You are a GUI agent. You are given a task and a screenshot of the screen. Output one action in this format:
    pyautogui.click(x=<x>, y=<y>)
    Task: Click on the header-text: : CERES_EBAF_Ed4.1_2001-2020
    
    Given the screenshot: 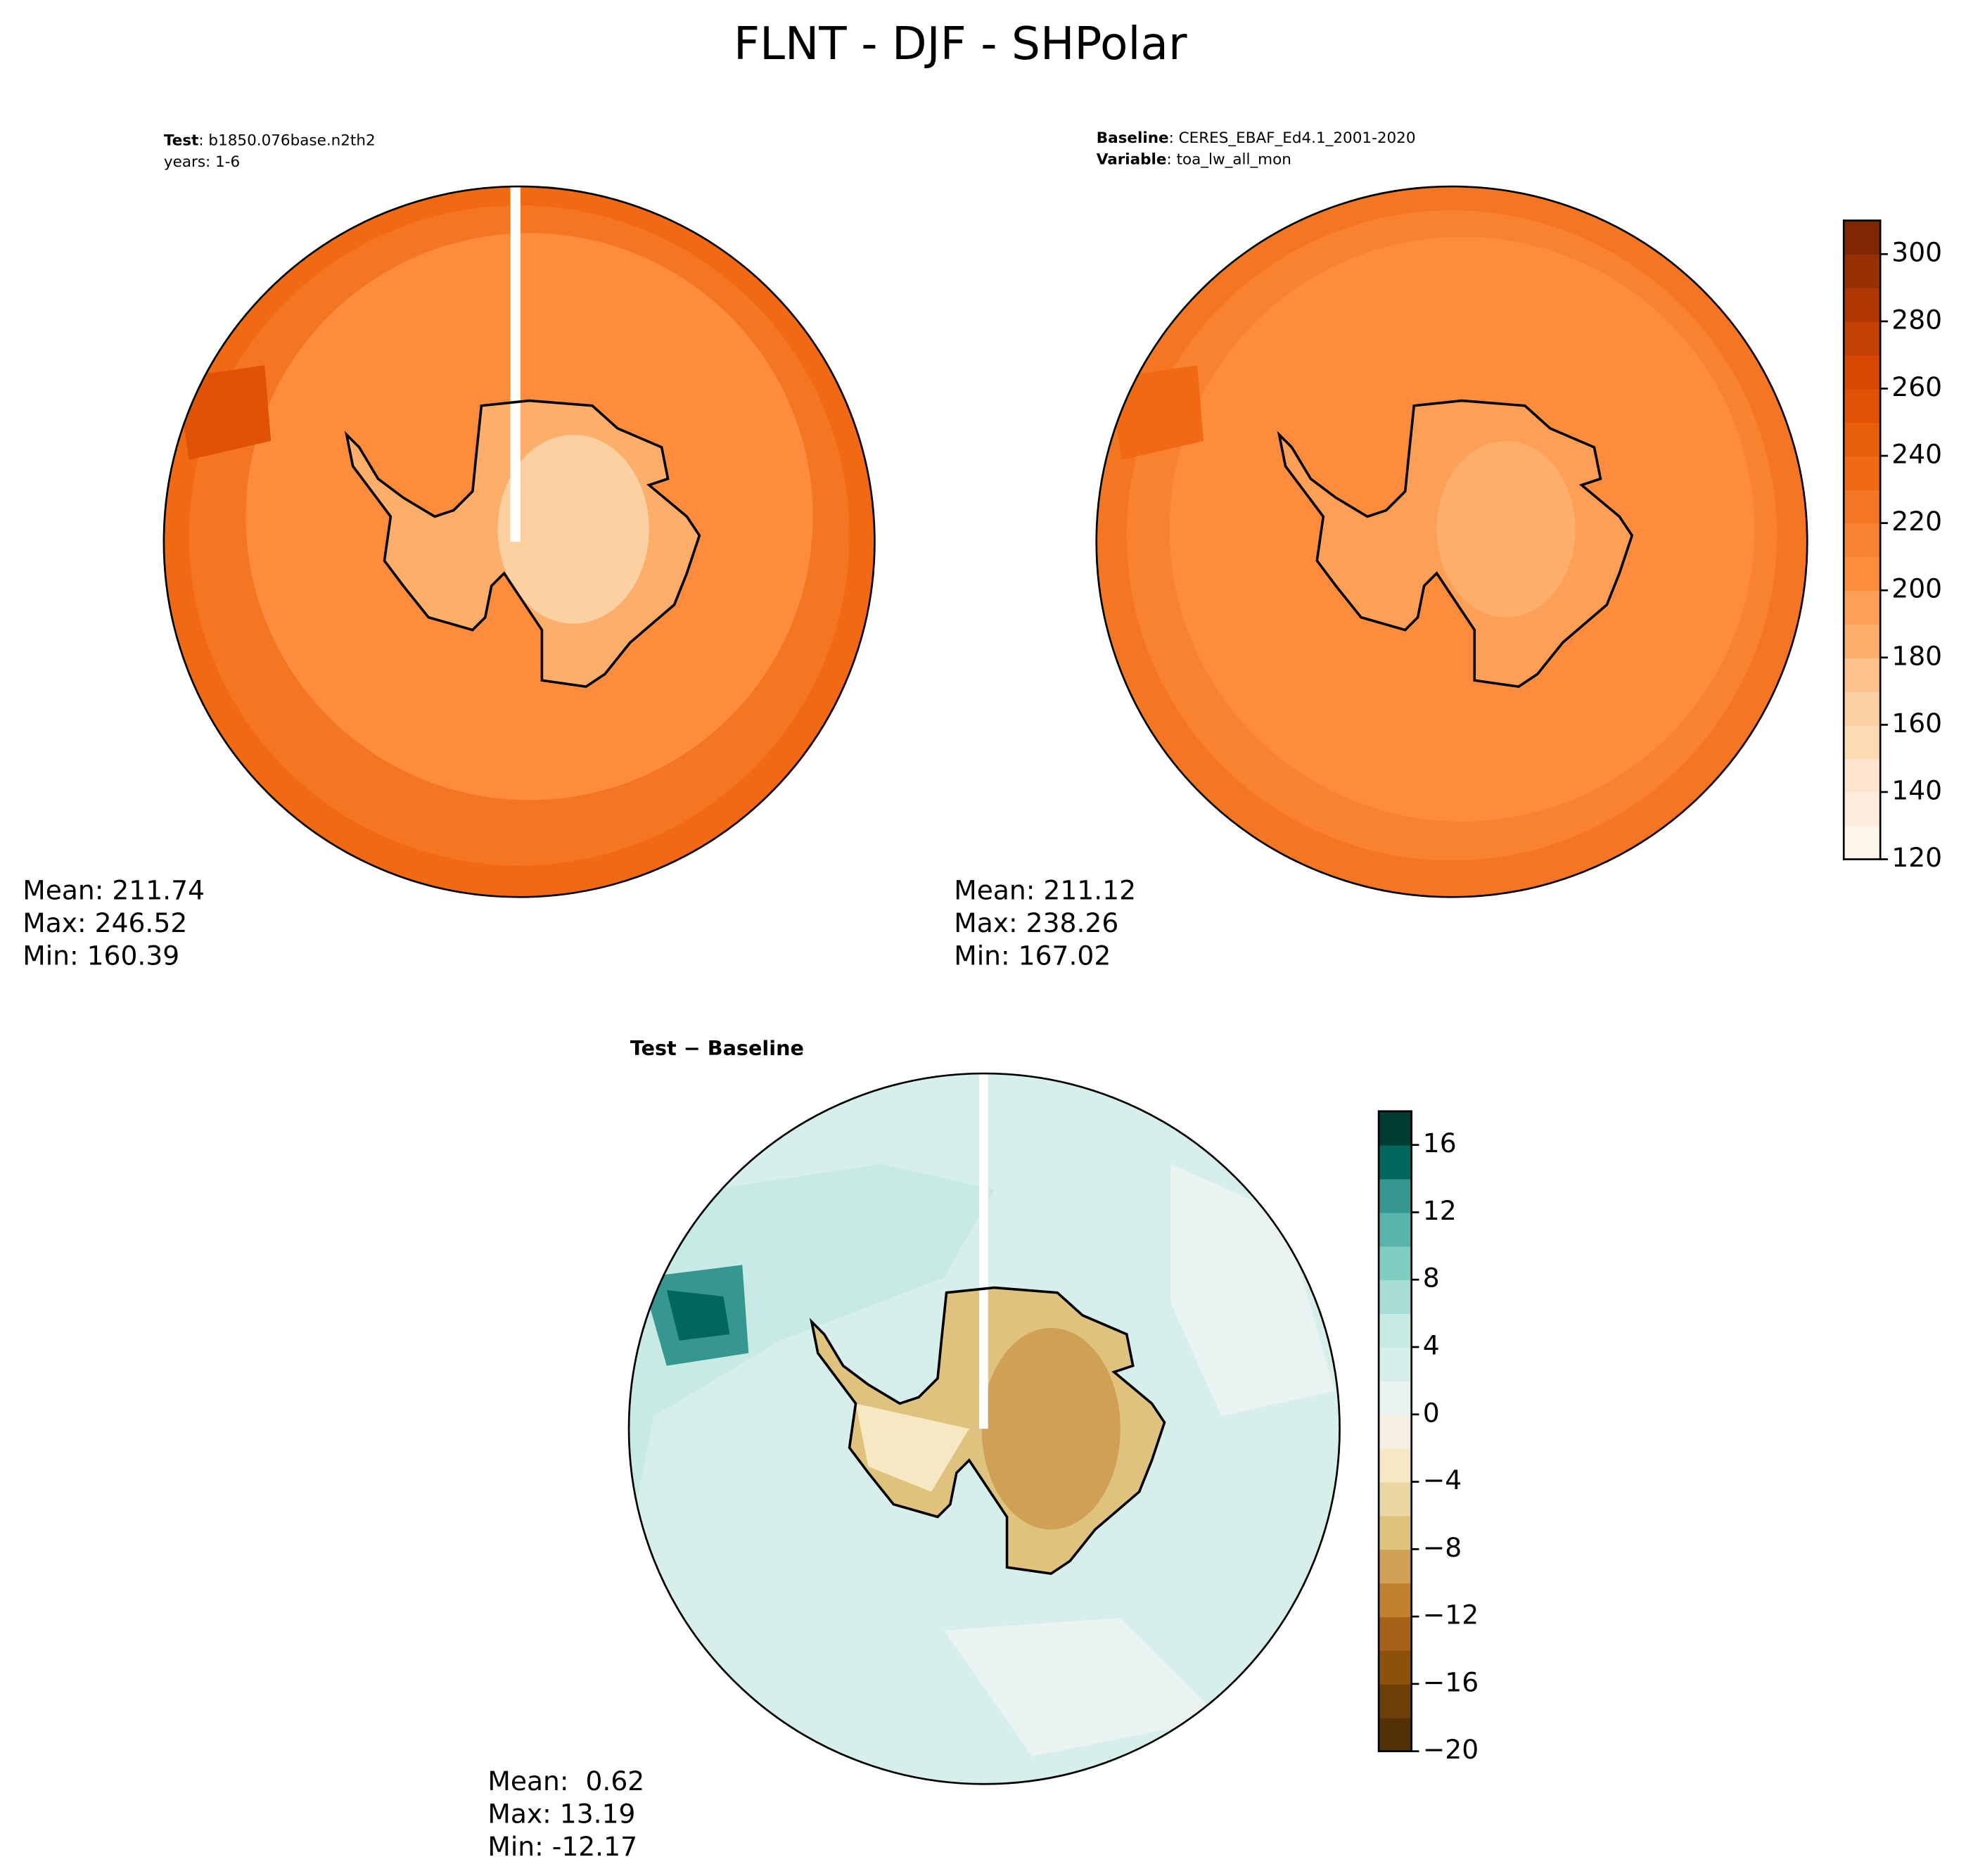 What is the action you would take?
    pyautogui.click(x=1292, y=138)
    